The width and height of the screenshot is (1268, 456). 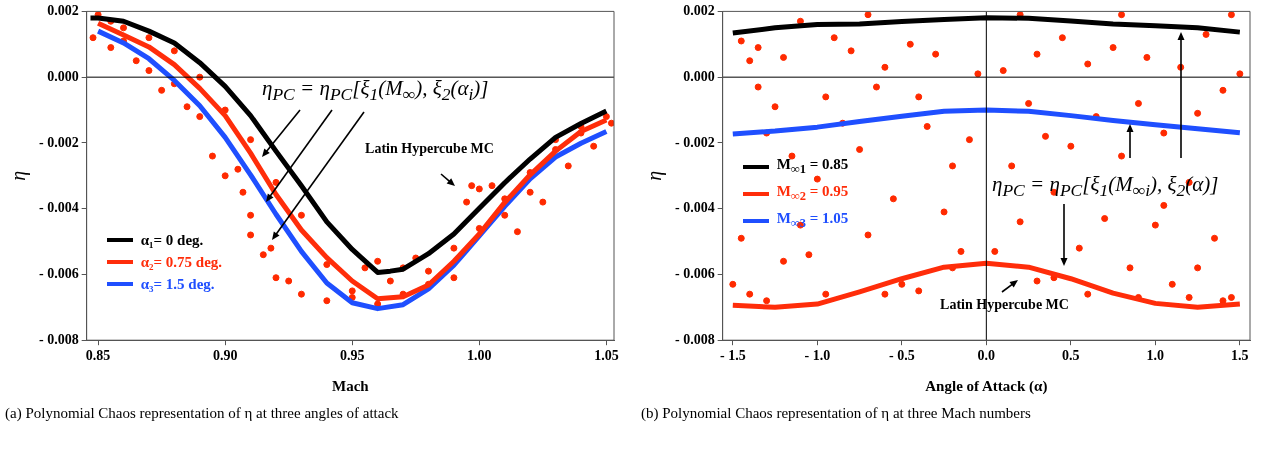 What do you see at coordinates (812, 221) in the screenshot?
I see `legend-label: M$_{∞3}$ = 1.05` at bounding box center [812, 221].